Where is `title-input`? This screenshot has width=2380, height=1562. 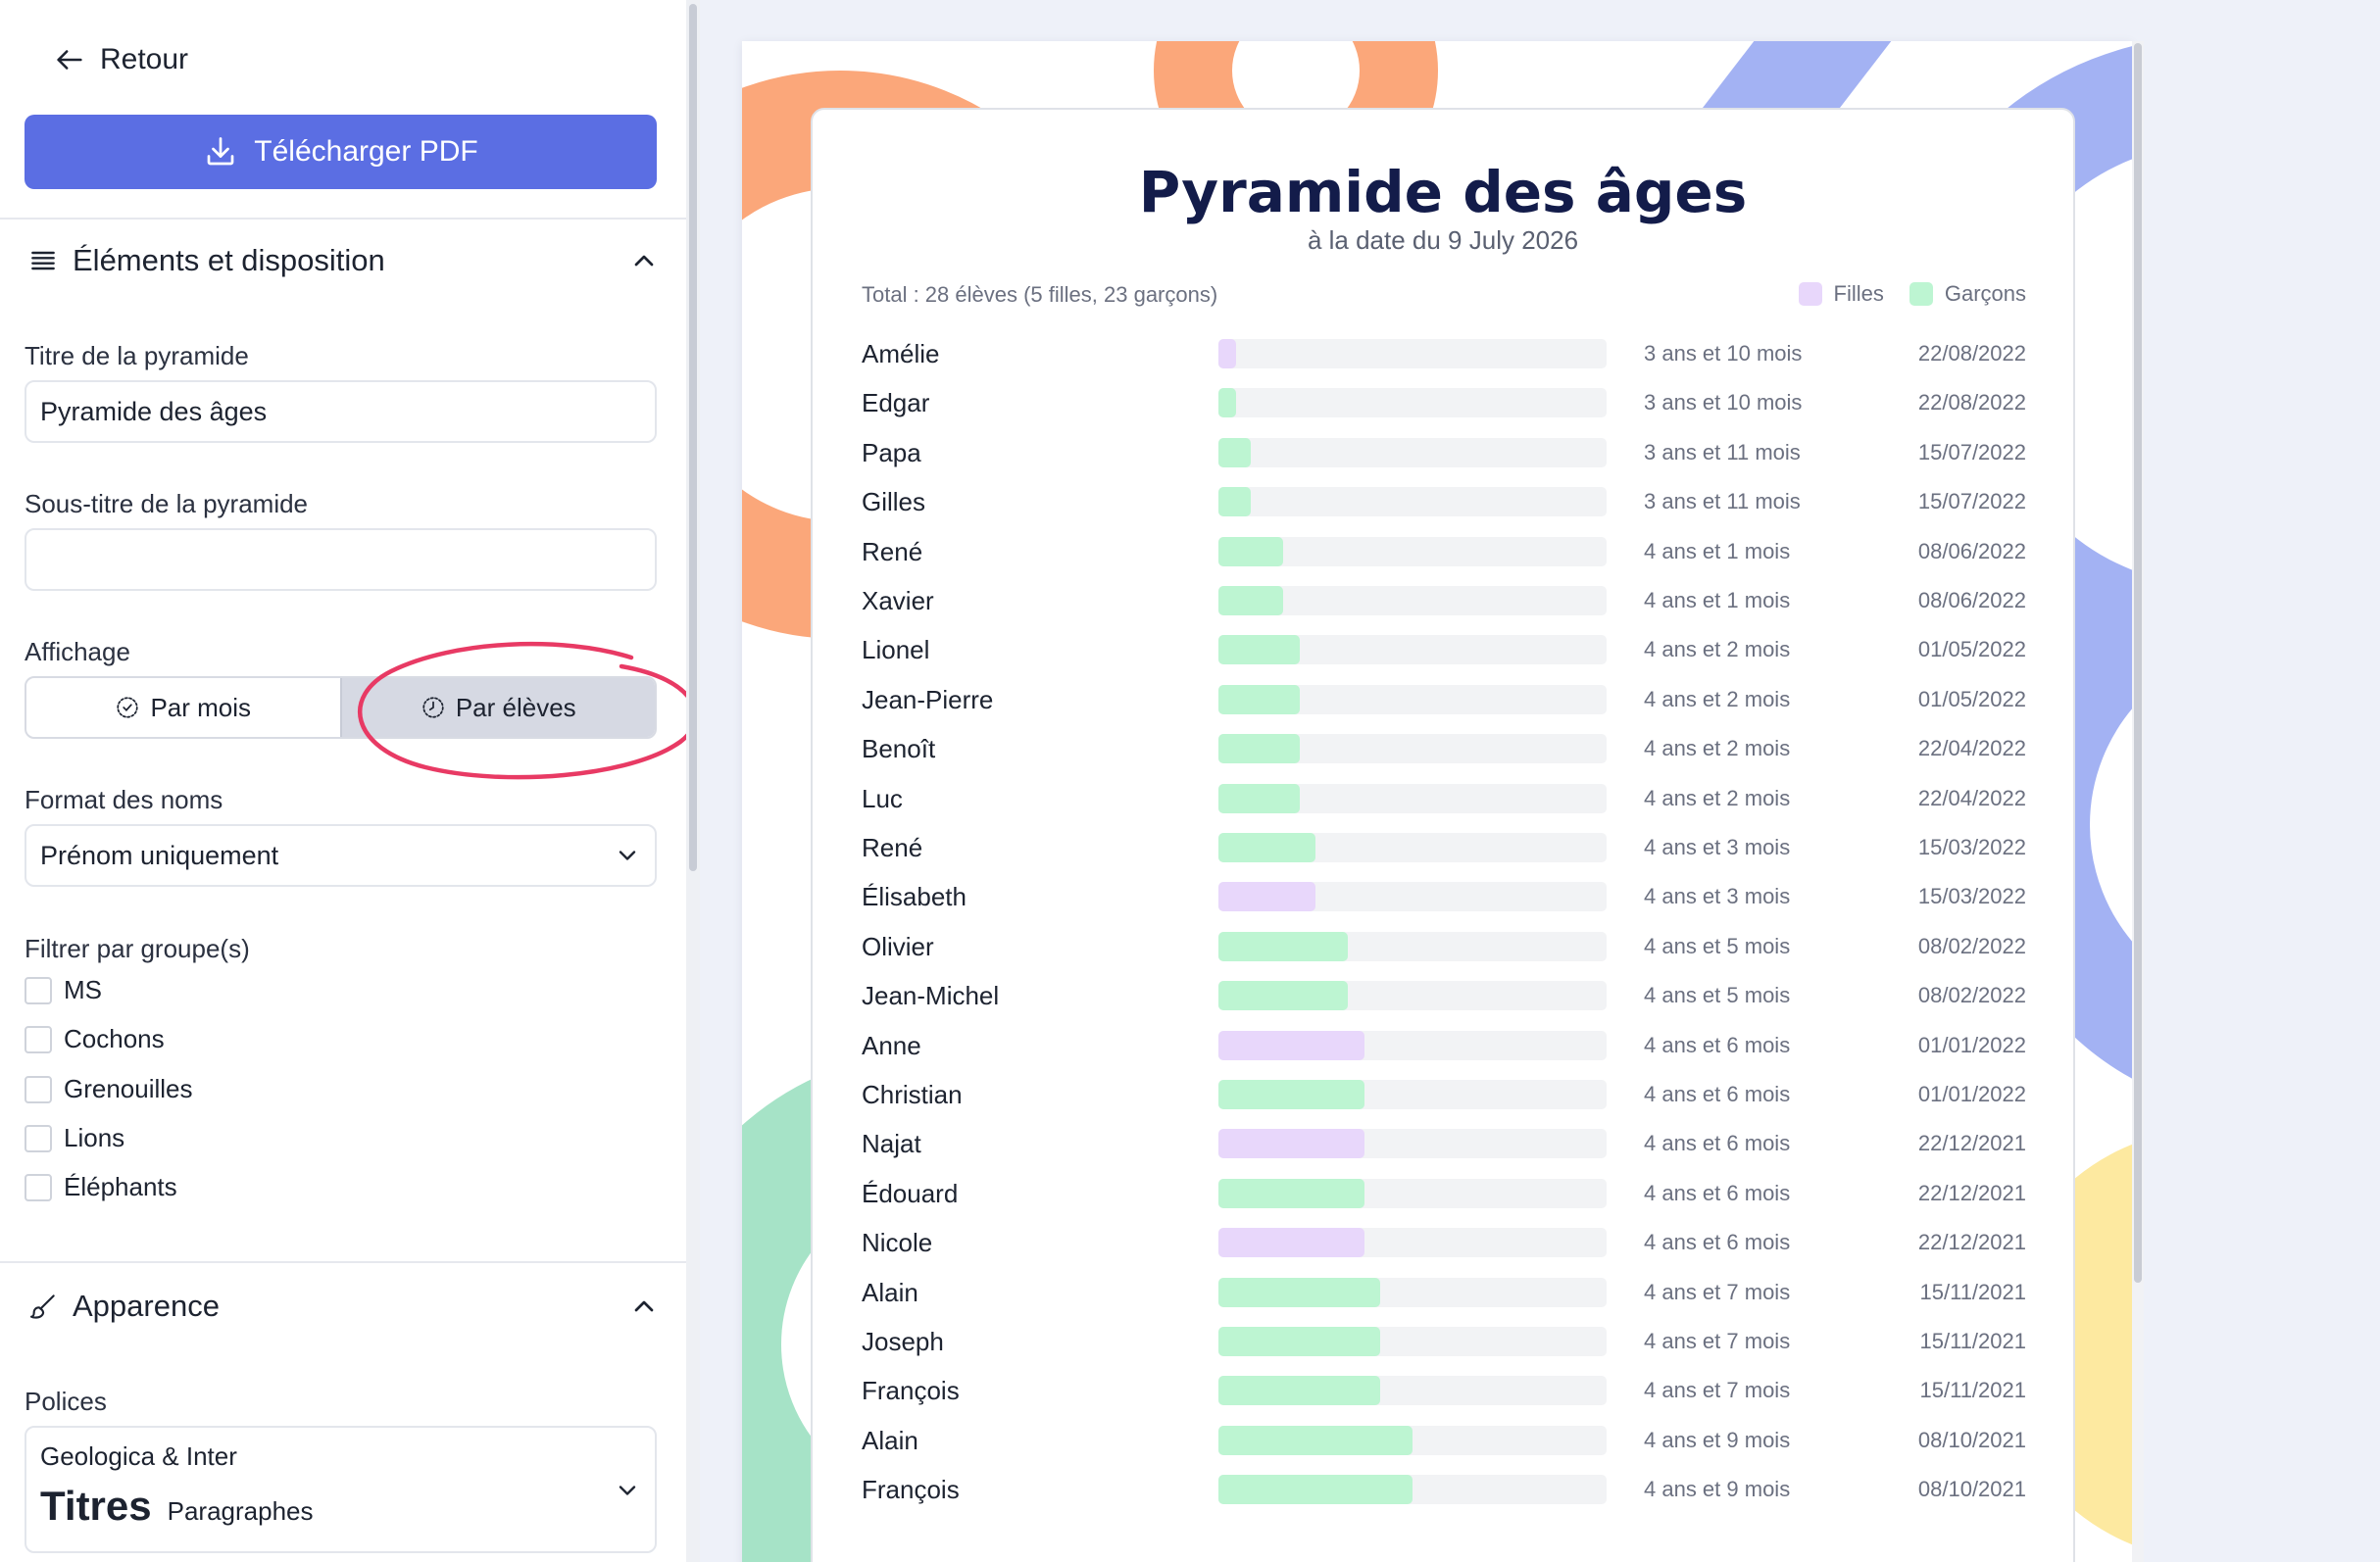 title-input is located at coordinates (341, 411).